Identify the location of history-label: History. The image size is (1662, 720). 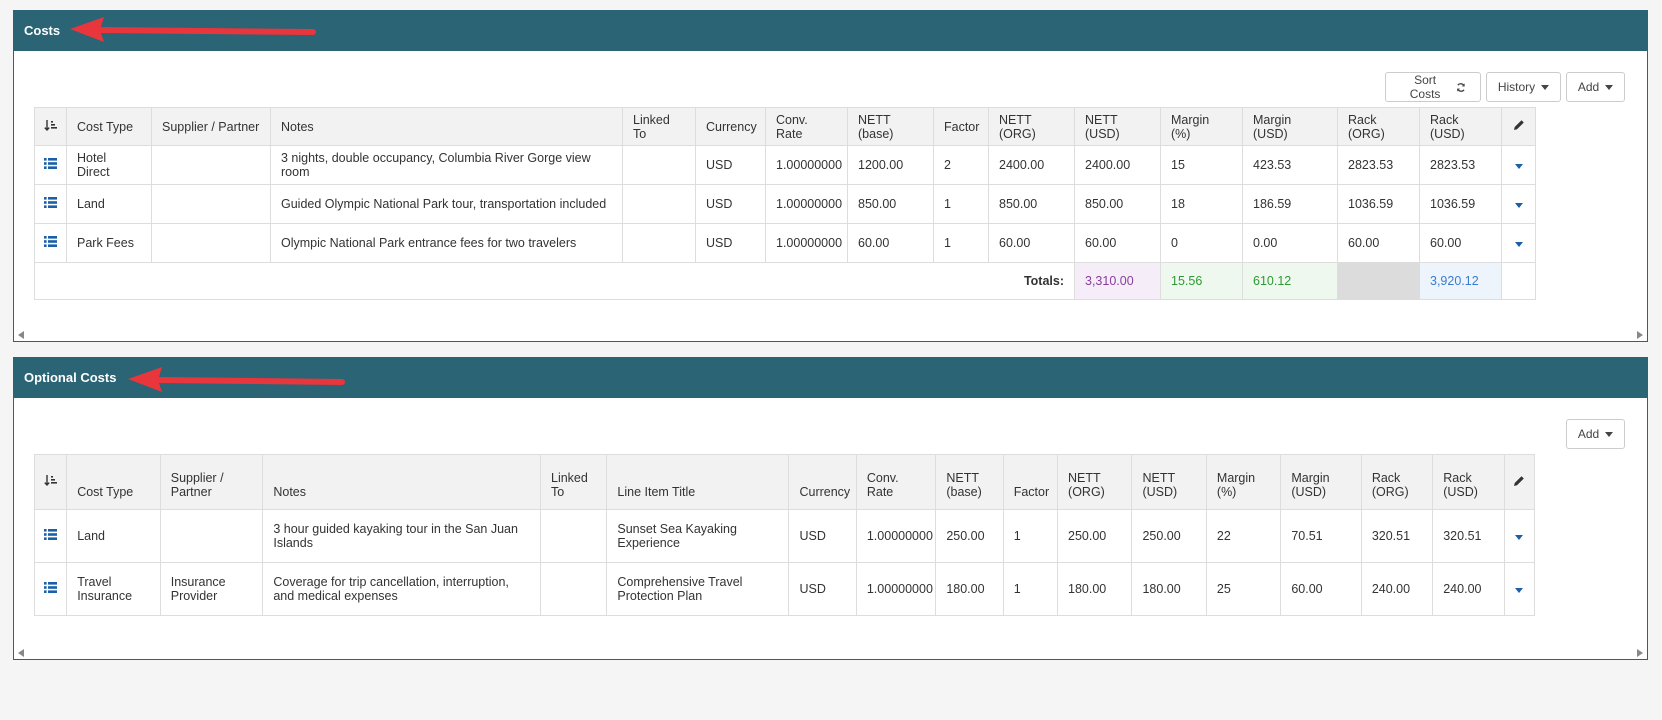
(1516, 87).